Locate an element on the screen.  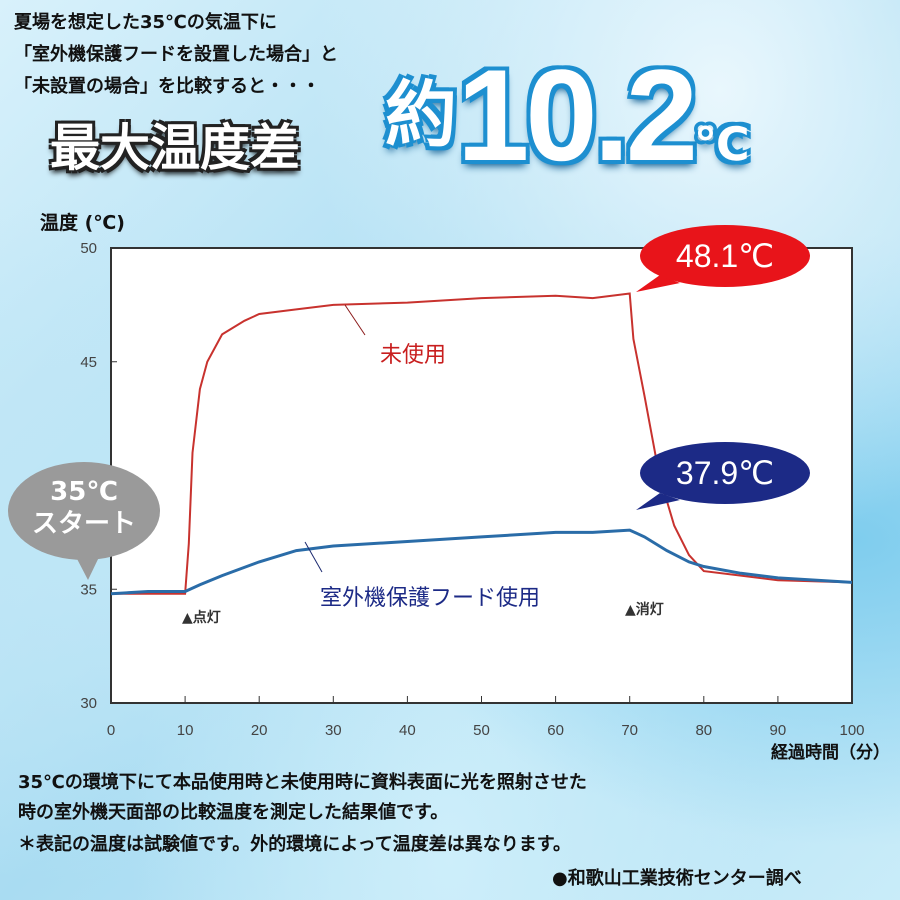
x-tick-label: 20 is located at coordinates (259, 730).